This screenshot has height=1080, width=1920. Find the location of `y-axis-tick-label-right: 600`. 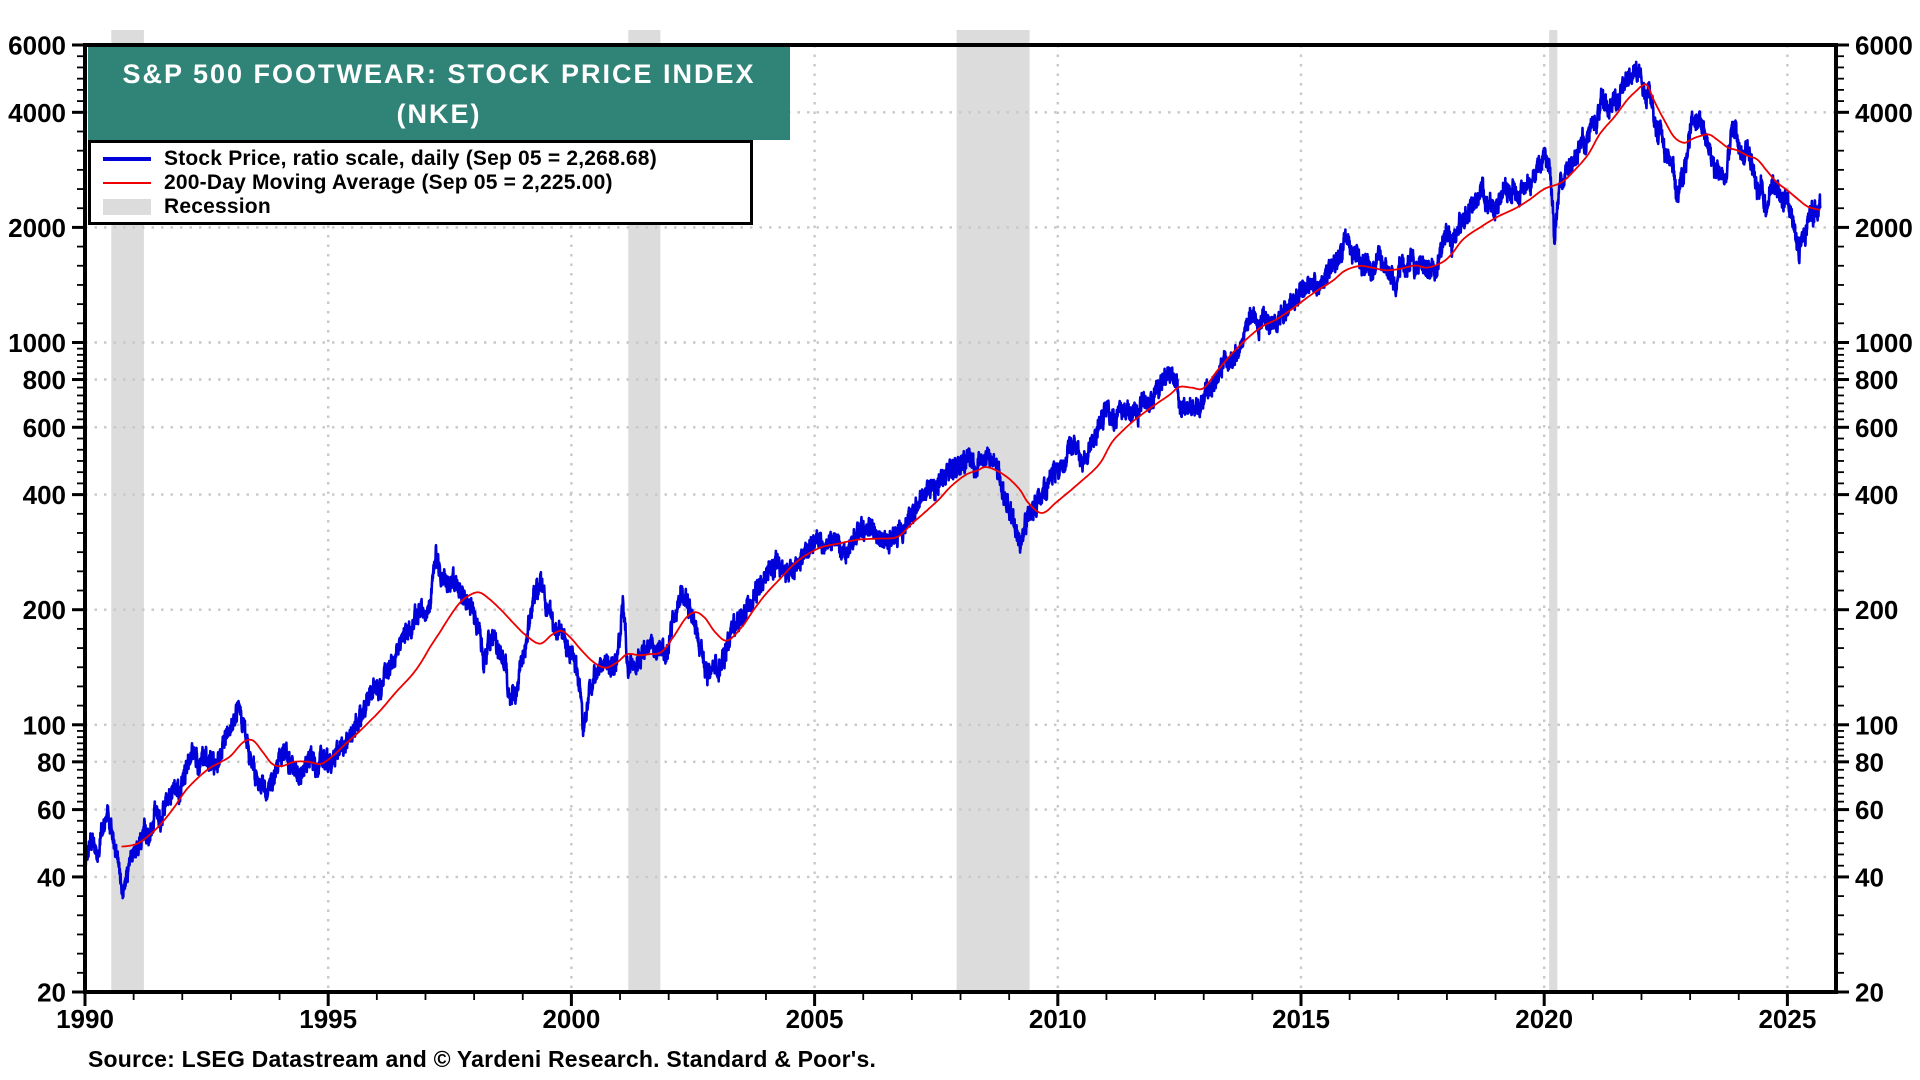

y-axis-tick-label-right: 600 is located at coordinates (1876, 428).